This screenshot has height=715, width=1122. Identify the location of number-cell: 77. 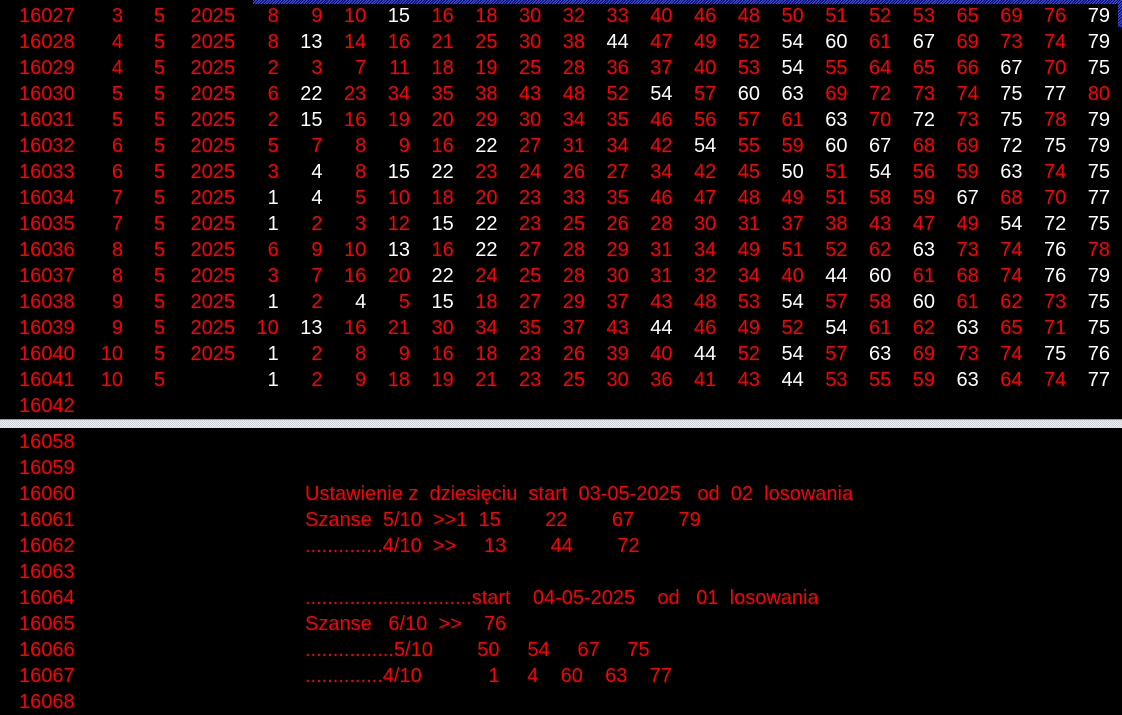
(1098, 198).